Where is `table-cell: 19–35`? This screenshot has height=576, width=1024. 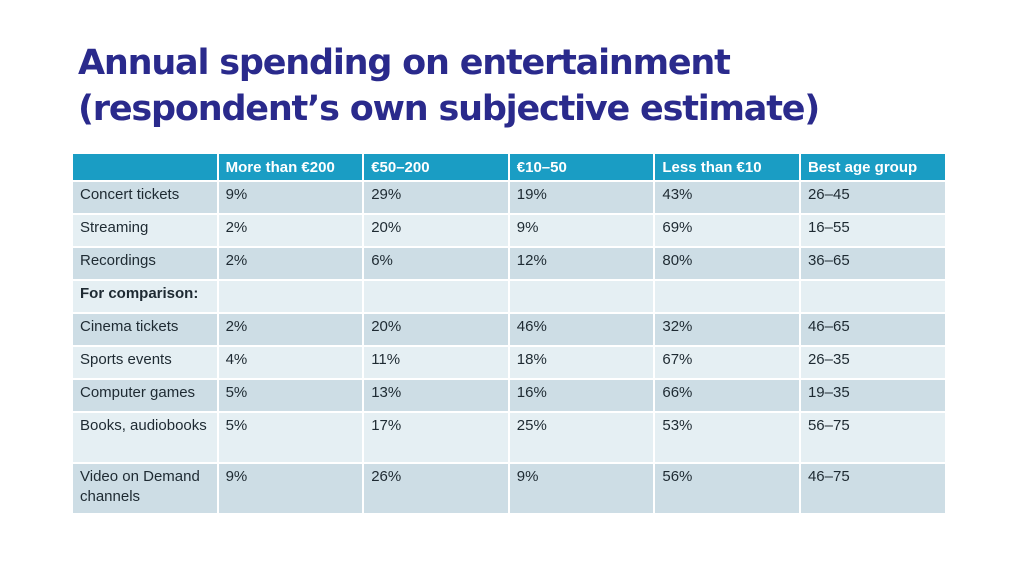 table-cell: 19–35 is located at coordinates (872, 395).